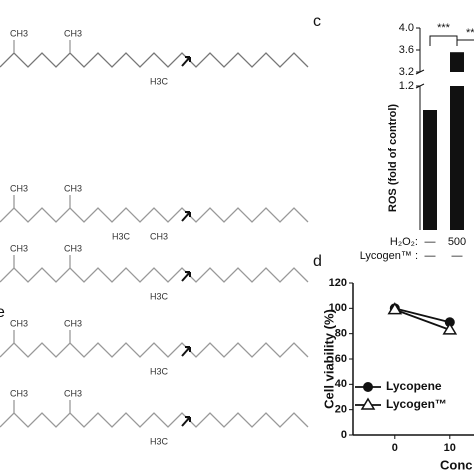 Image resolution: width=474 pixels, height=474 pixels. What do you see at coordinates (456, 464) in the screenshot?
I see `x-axis-label: Conc` at bounding box center [456, 464].